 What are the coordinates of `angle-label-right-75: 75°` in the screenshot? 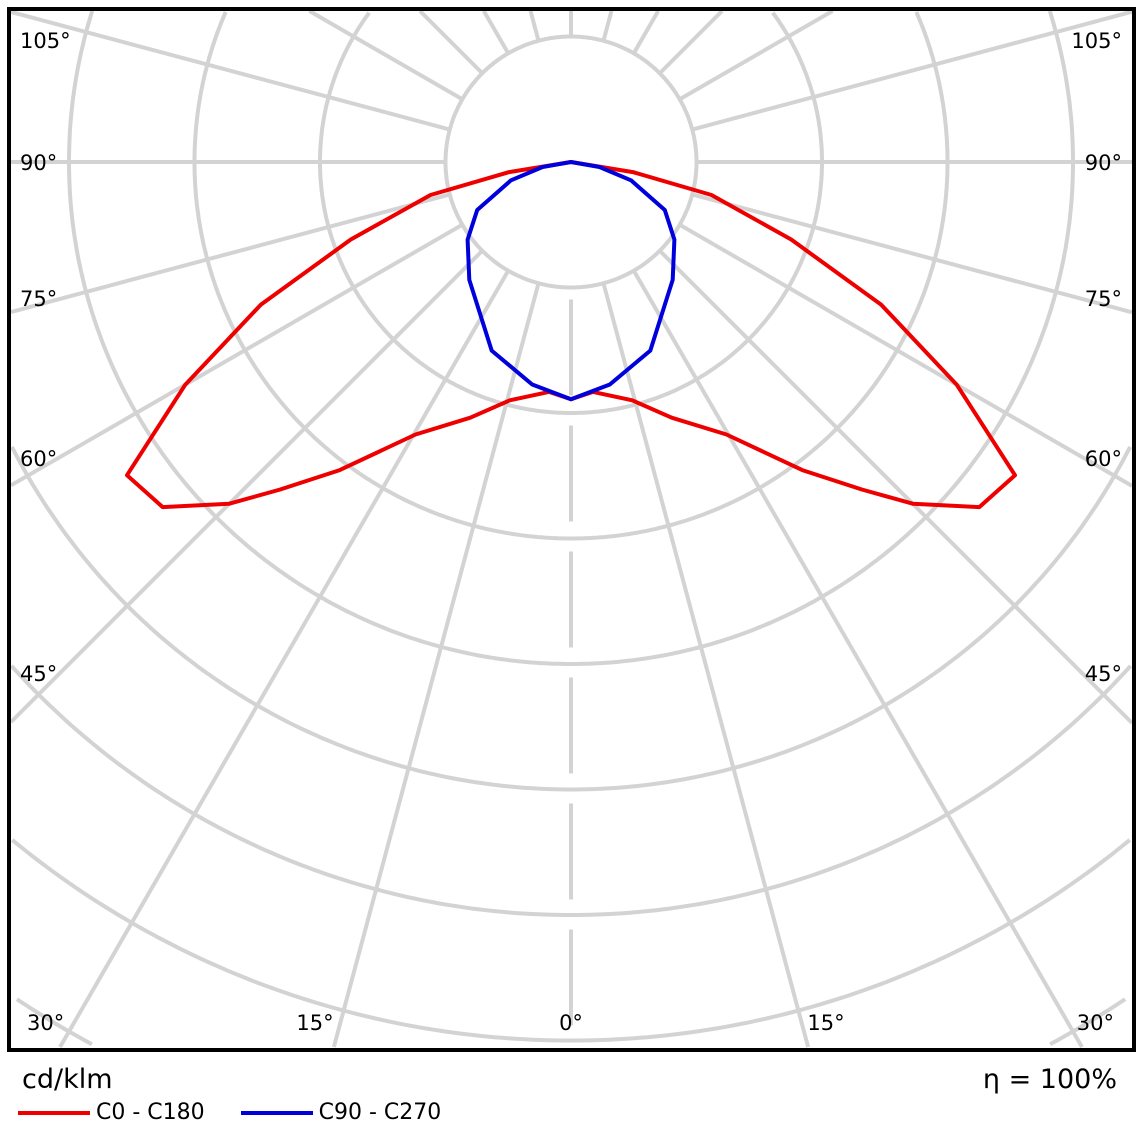 It's located at (1103, 299).